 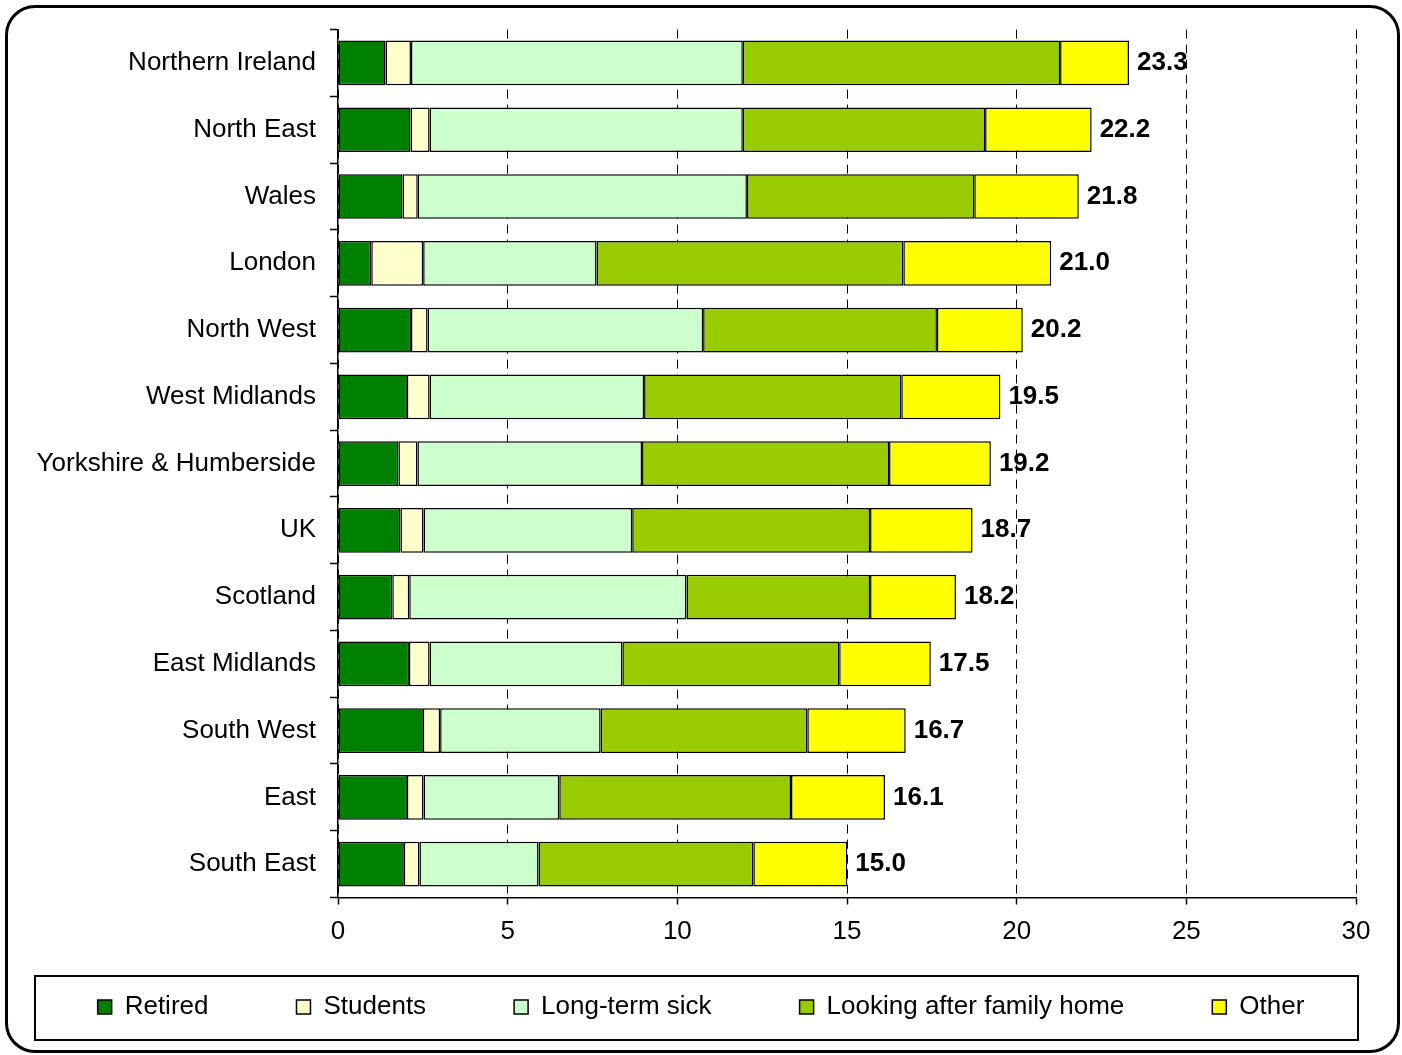 What do you see at coordinates (507, 930) in the screenshot?
I see `x-tick-label: 5` at bounding box center [507, 930].